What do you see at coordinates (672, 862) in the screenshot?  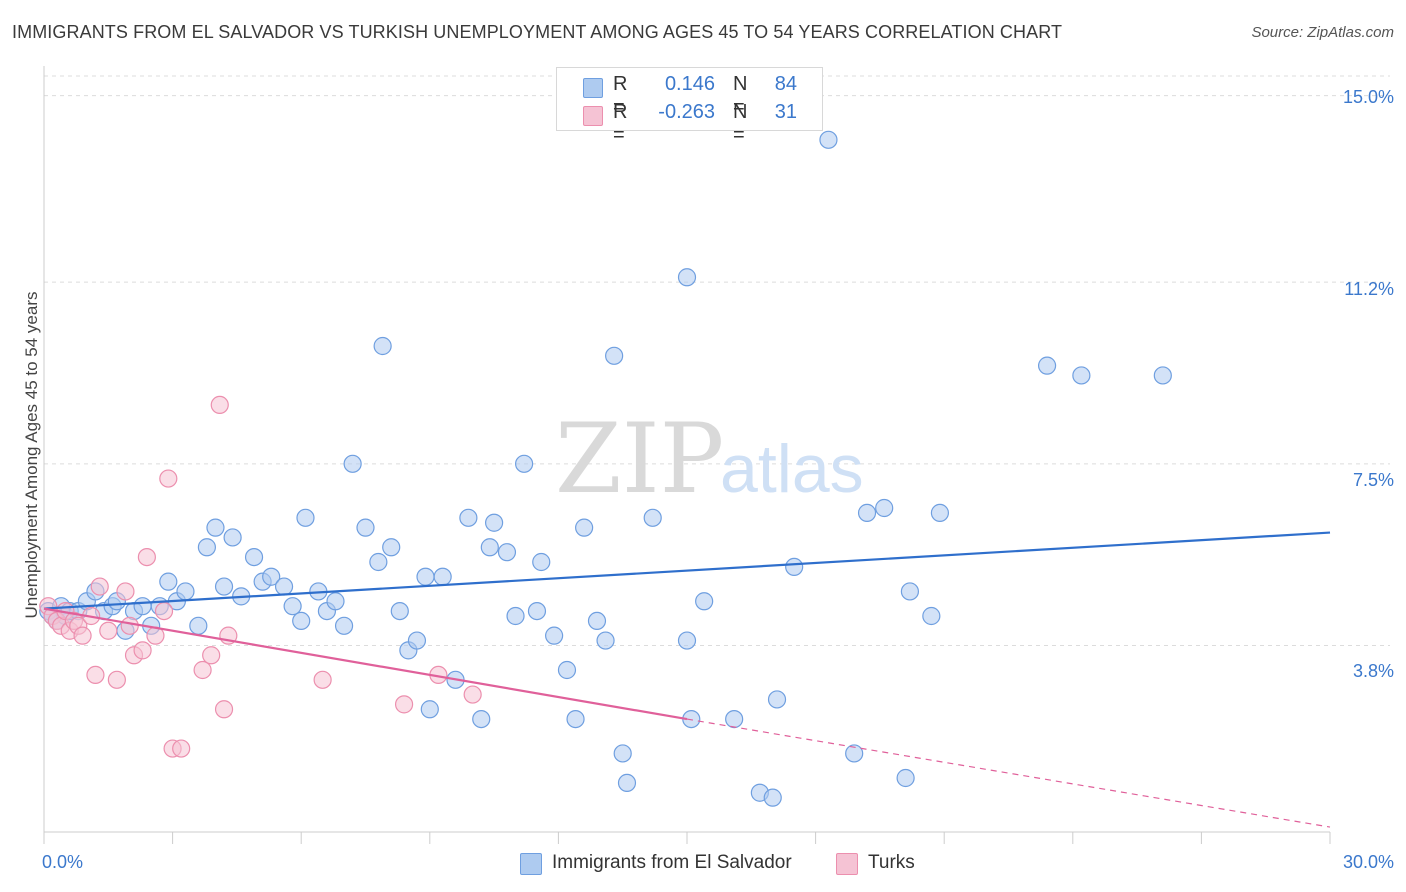 I see `legend-label-el-salvador: Immigrants from El Salvador` at bounding box center [672, 862].